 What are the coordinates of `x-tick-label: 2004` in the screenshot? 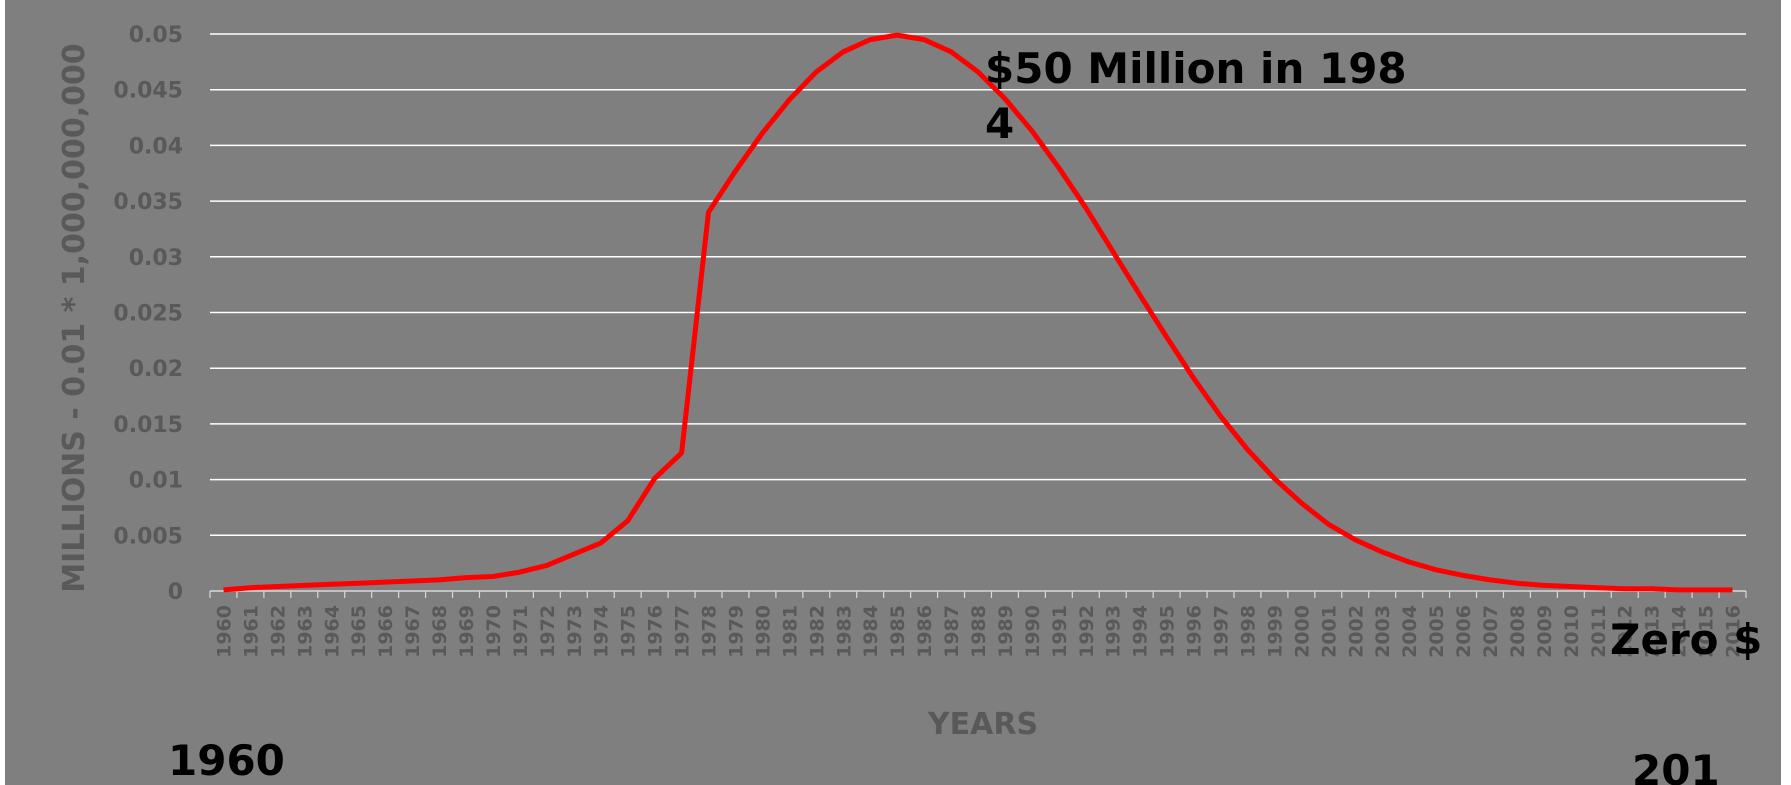 It's located at (1410, 631).